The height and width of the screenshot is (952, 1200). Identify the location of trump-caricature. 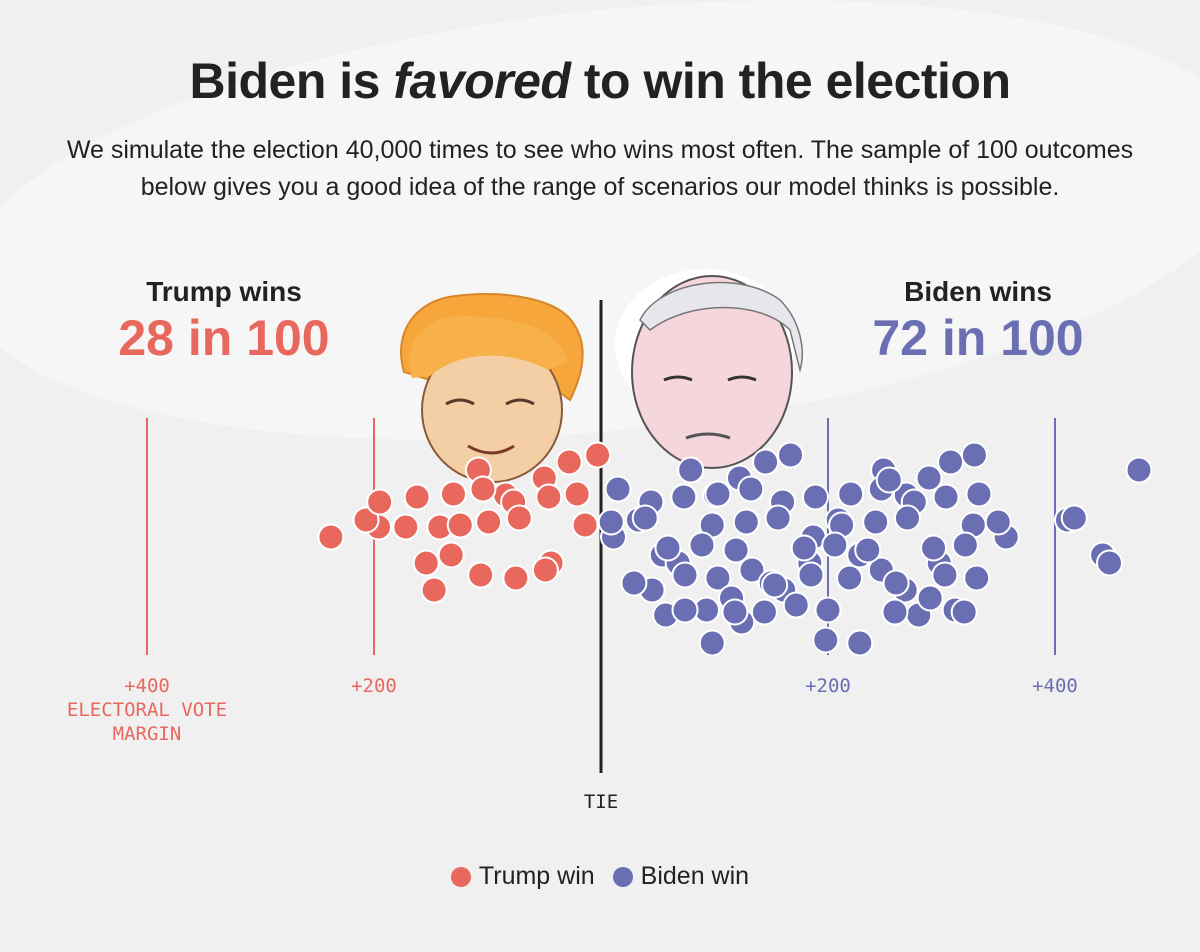
(492, 388).